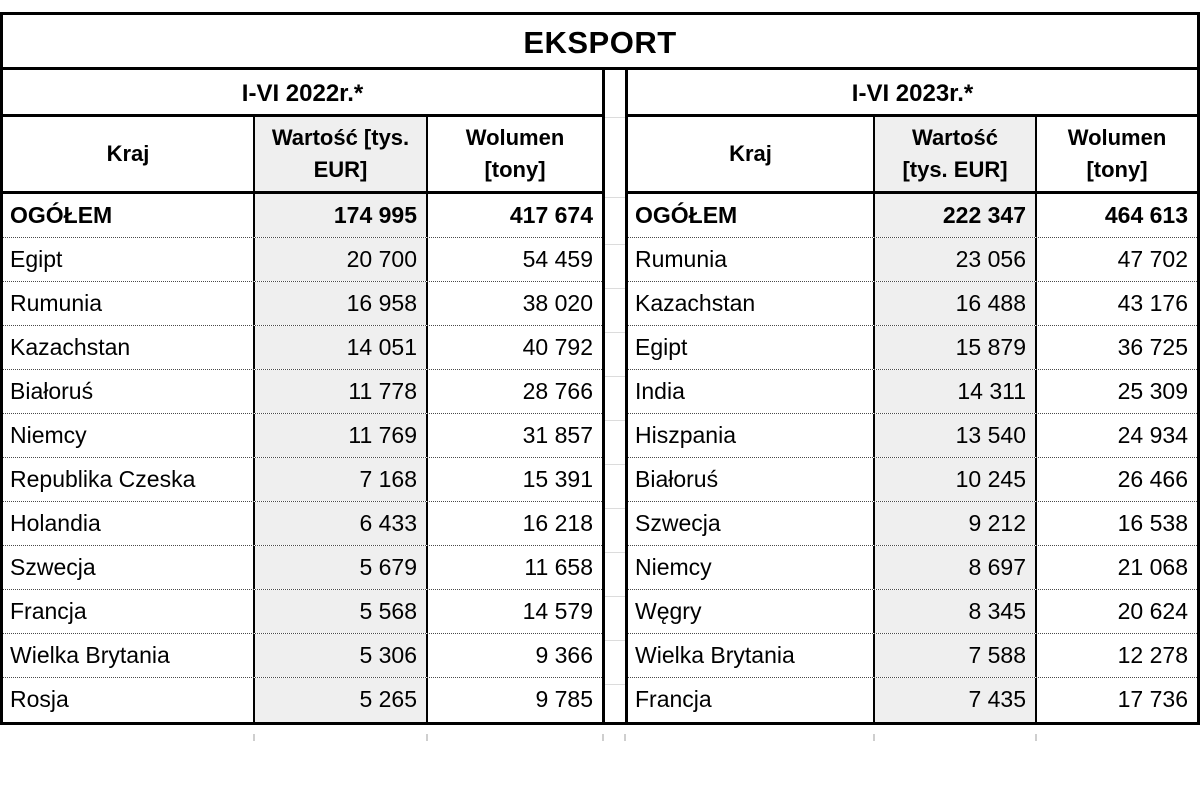  Describe the element at coordinates (514, 479) in the screenshot. I see `volume-cell: 15 391` at that location.